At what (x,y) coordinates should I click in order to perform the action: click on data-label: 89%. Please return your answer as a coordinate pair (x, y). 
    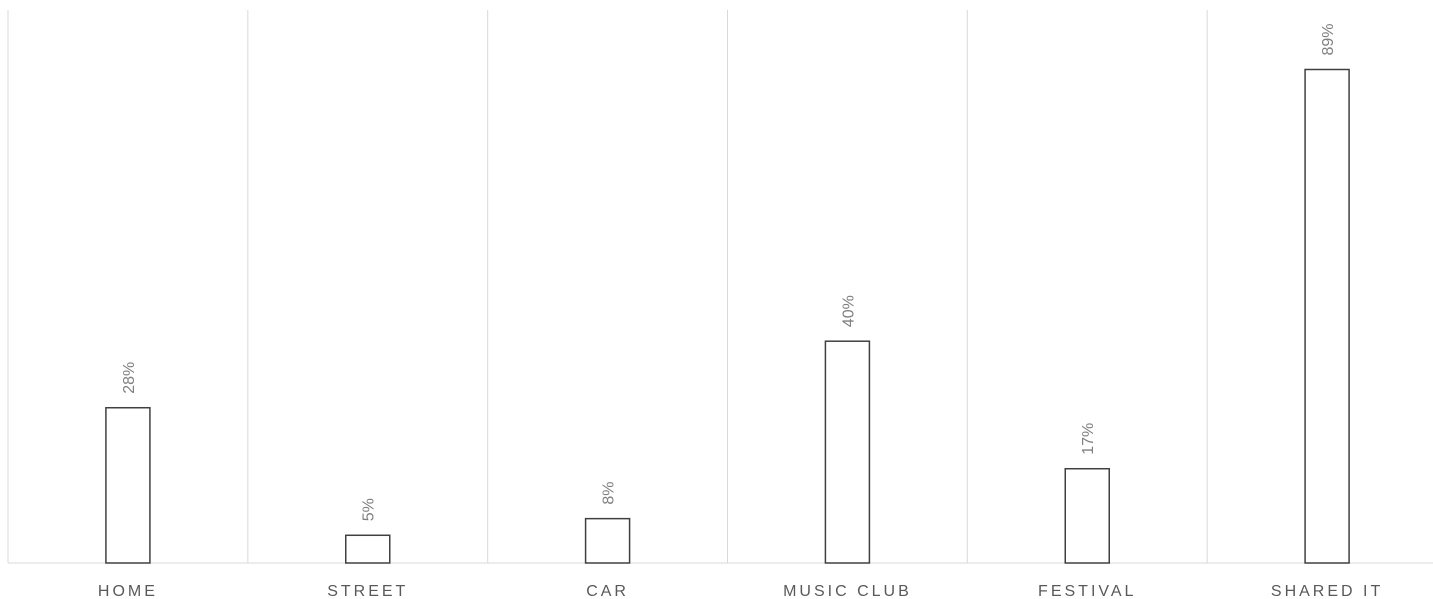
    Looking at the image, I should click on (1328, 39).